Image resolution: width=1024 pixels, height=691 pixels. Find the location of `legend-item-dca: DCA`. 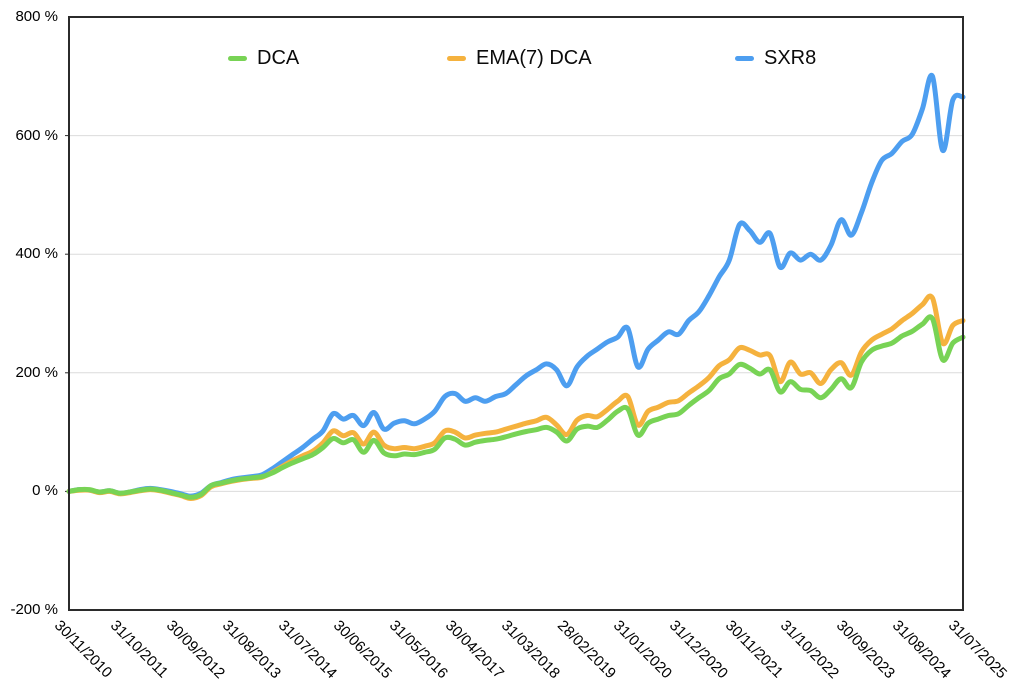

legend-item-dca: DCA is located at coordinates (263, 58).